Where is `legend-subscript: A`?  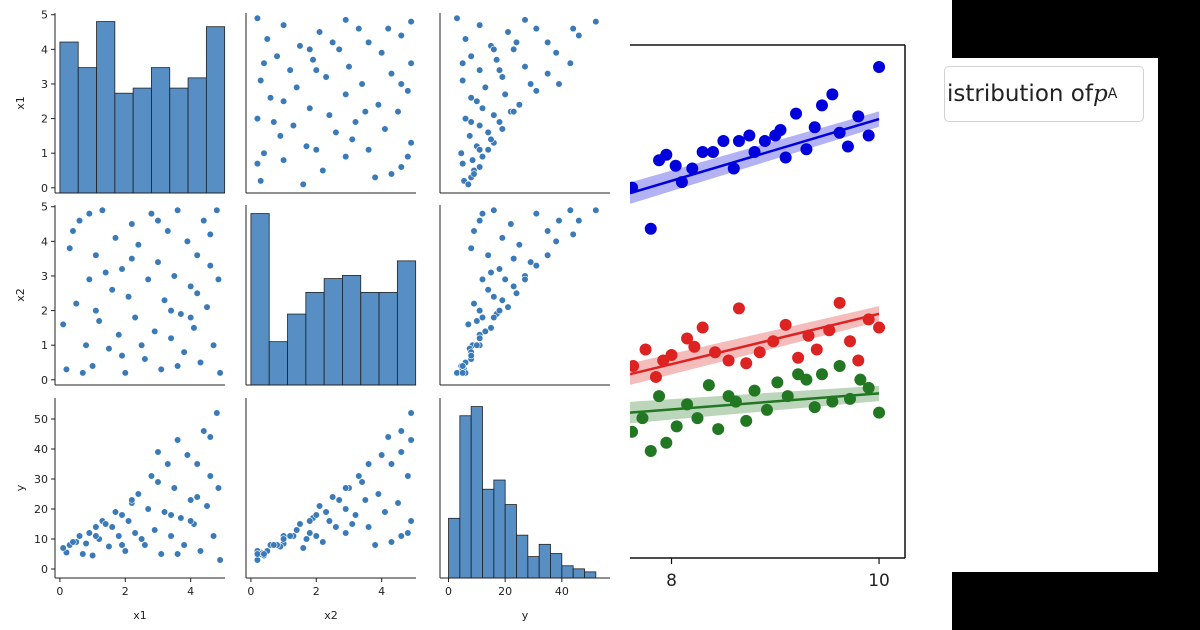 legend-subscript: A is located at coordinates (1112, 94).